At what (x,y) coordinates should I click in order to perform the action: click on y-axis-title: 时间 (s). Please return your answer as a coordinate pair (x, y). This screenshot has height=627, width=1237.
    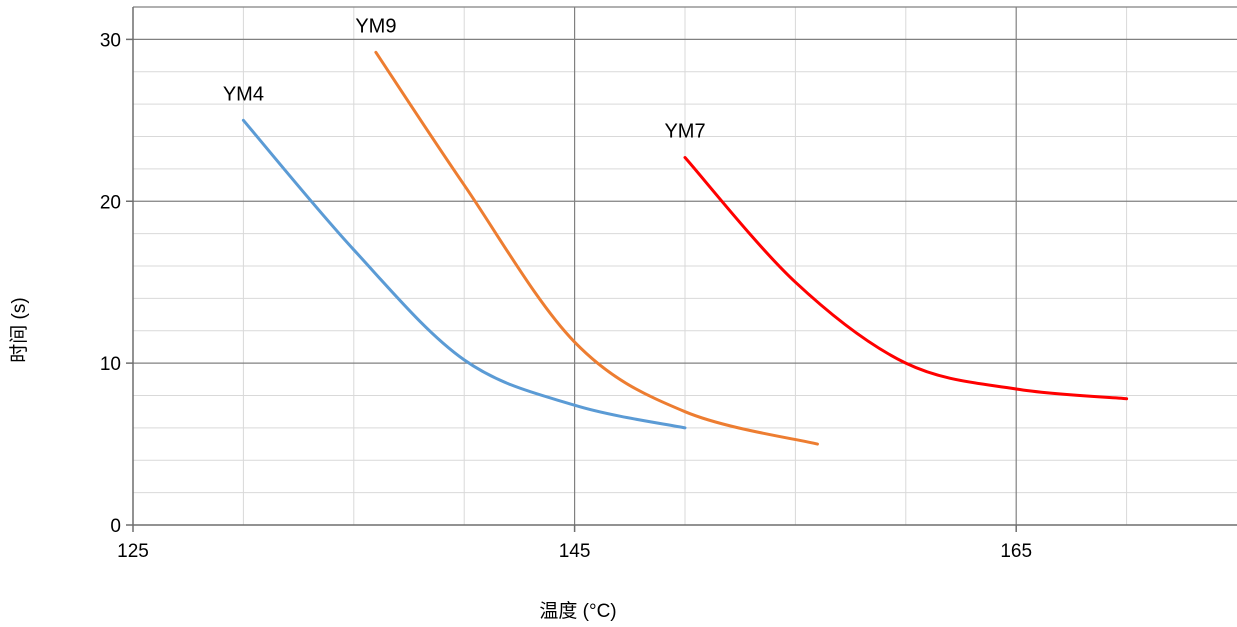
    Looking at the image, I should click on (19, 329).